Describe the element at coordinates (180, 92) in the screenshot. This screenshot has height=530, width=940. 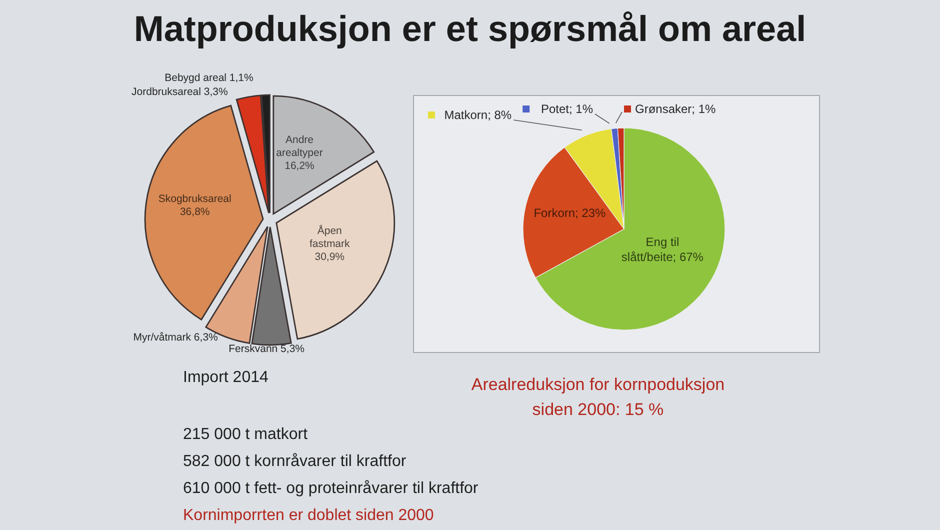
I see `slice-label: Jordbruksareal 3,3%` at that location.